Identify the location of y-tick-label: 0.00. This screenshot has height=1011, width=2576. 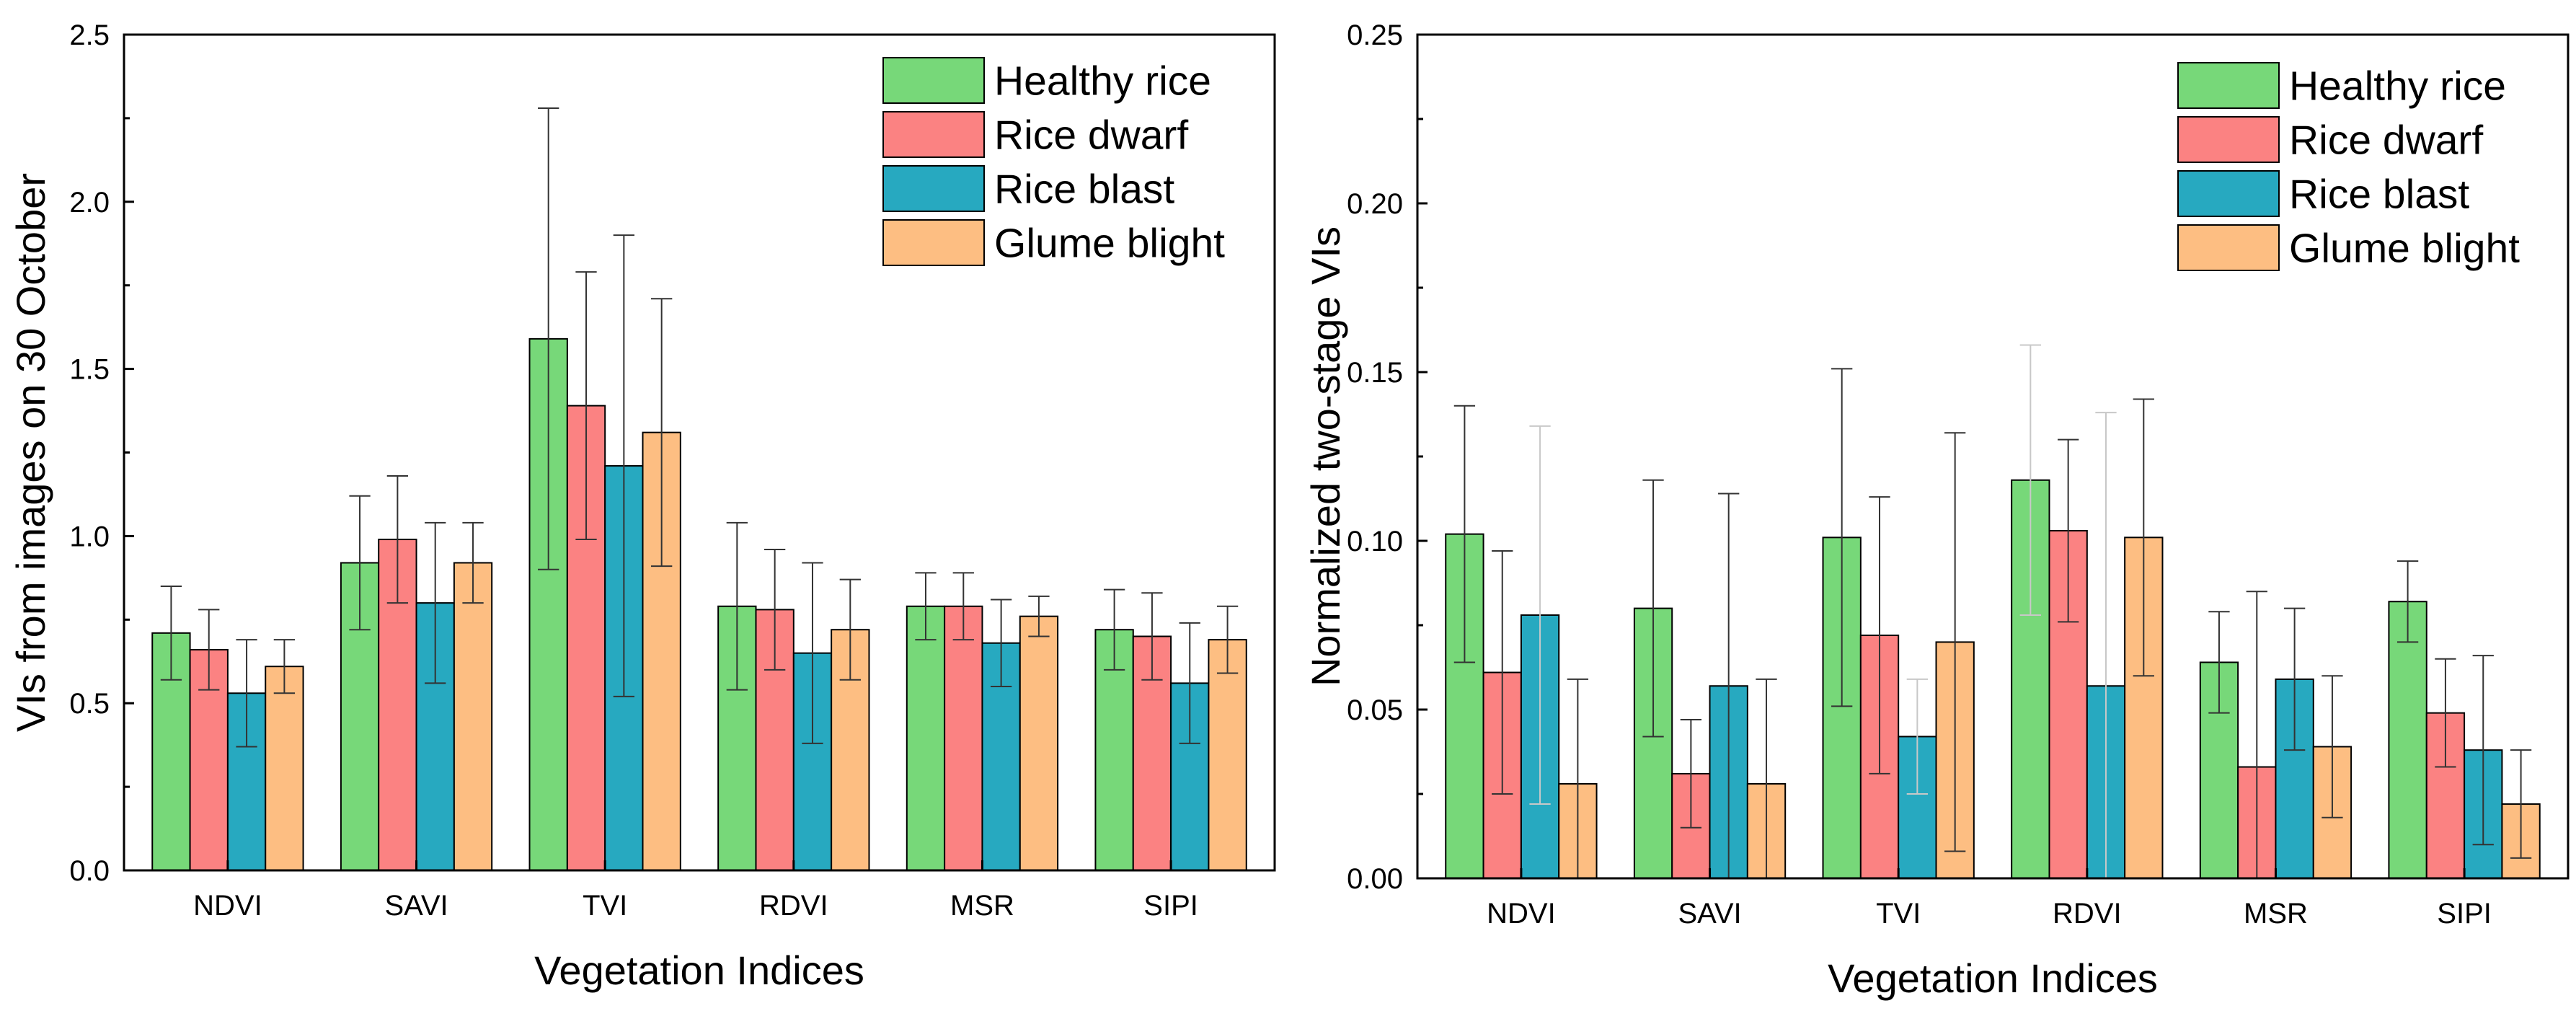
(1375, 879).